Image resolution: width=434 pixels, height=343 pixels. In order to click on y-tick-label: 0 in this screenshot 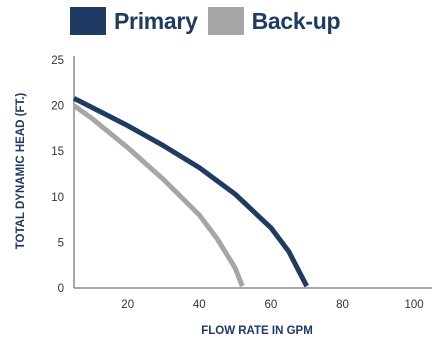, I will do `click(61, 289)`.